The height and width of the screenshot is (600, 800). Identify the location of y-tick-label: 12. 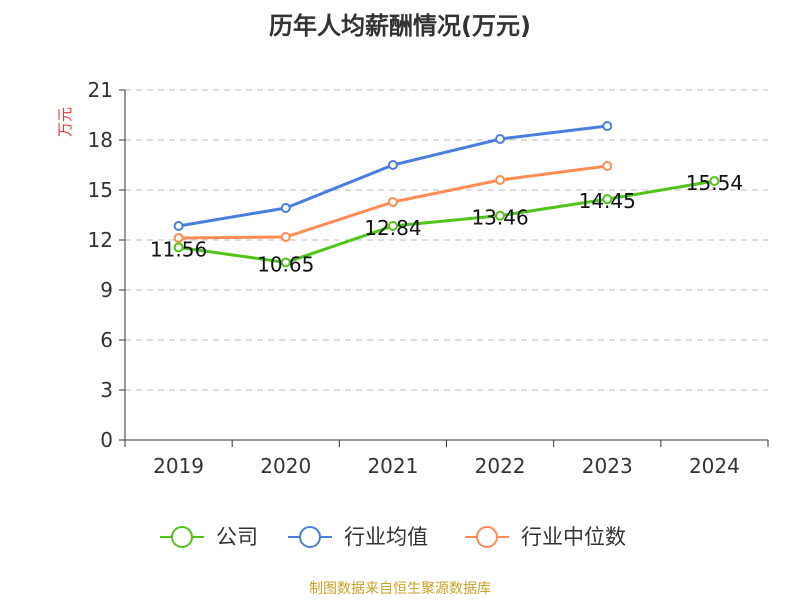
(100, 240).